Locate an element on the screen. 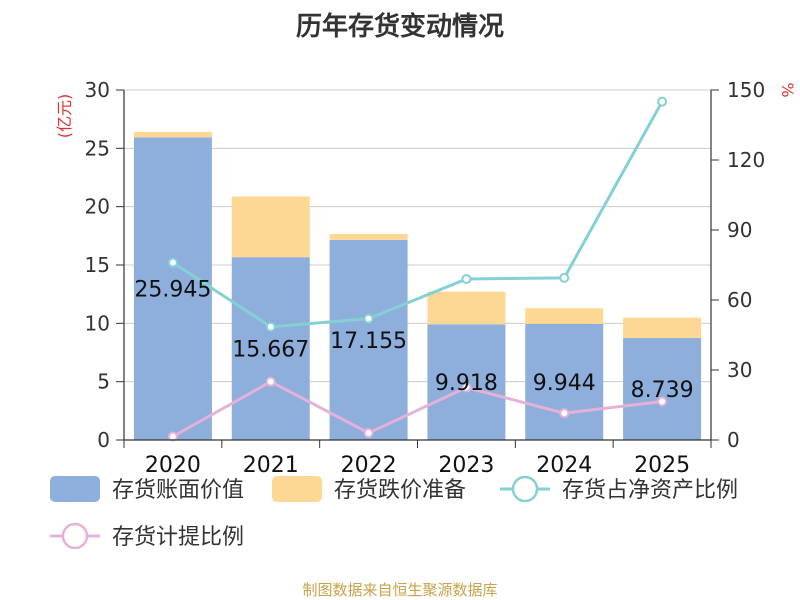 The width and height of the screenshot is (800, 600). left-tick-label: 15 is located at coordinates (97, 265).